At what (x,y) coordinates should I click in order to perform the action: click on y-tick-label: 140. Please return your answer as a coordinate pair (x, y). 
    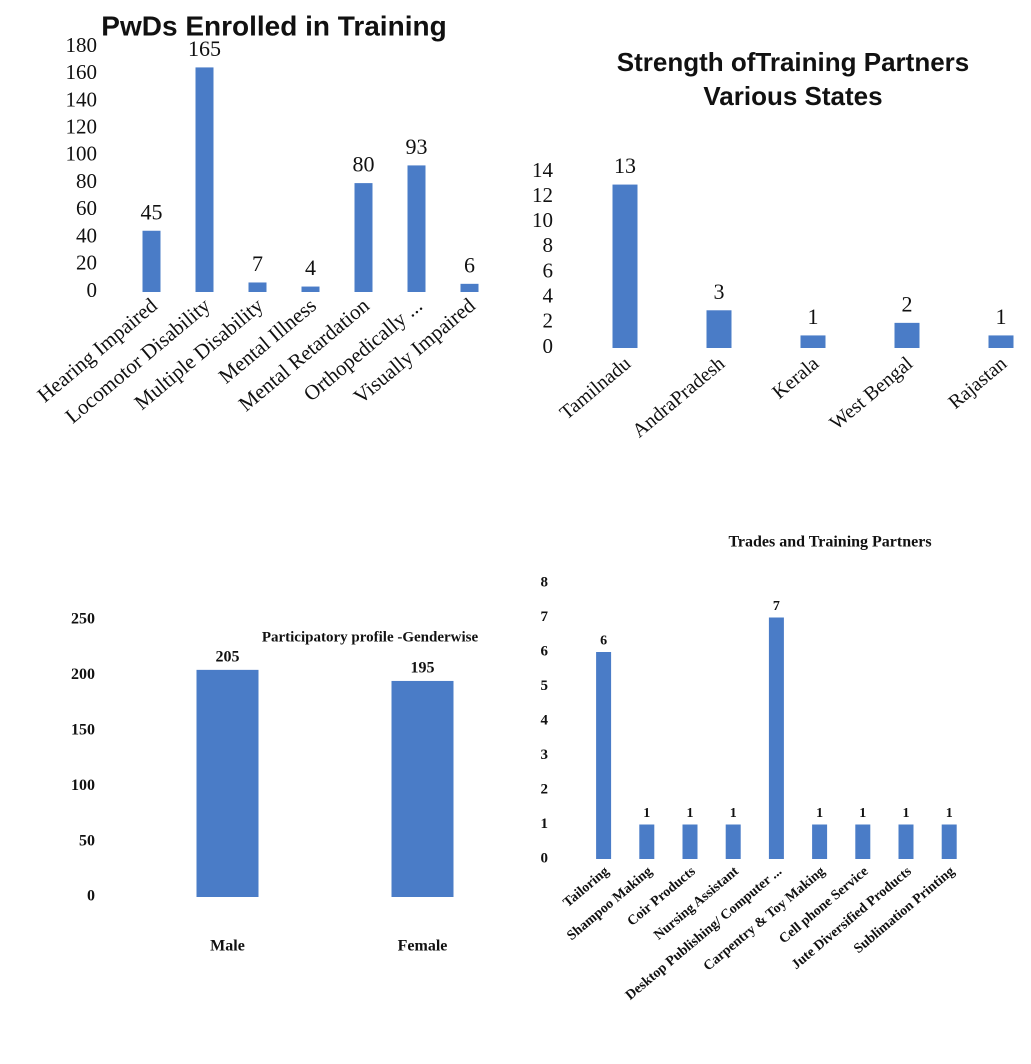
    Looking at the image, I should click on (82, 99).